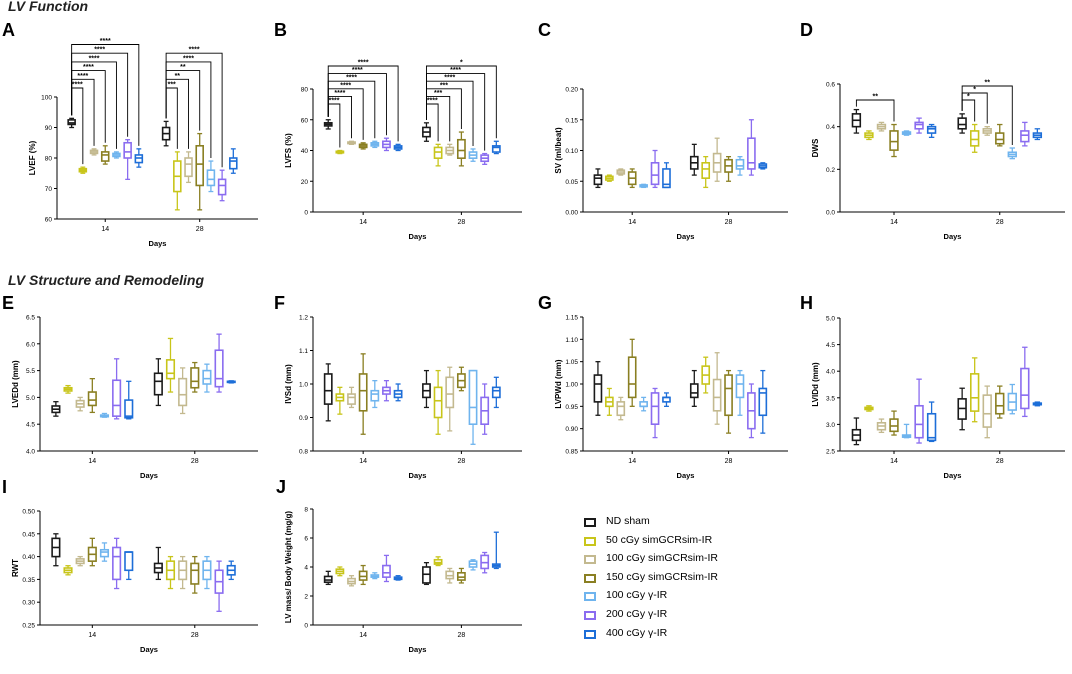 This screenshot has height=674, width=1072. Describe the element at coordinates (806, 30) in the screenshot. I see `panel-label-d: D` at that location.